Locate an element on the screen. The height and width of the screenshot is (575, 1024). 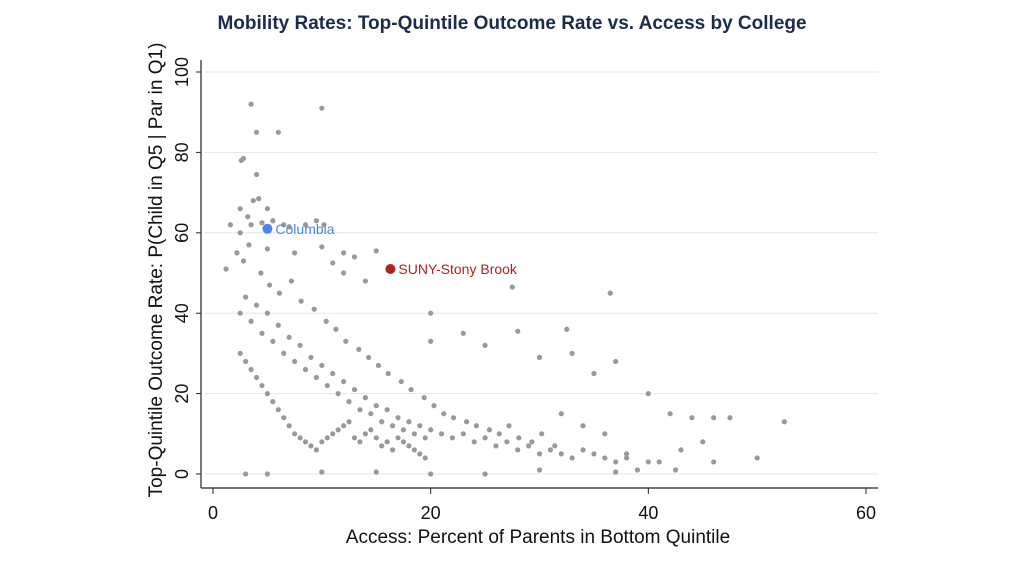
highlight-label: SUNY-Stony Brook is located at coordinates (458, 269).